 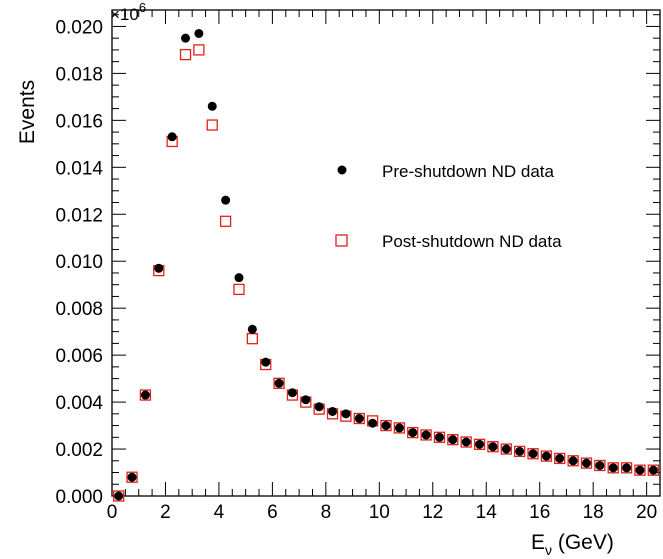 I want to click on y-tick-label: 0.008, so click(x=79, y=309).